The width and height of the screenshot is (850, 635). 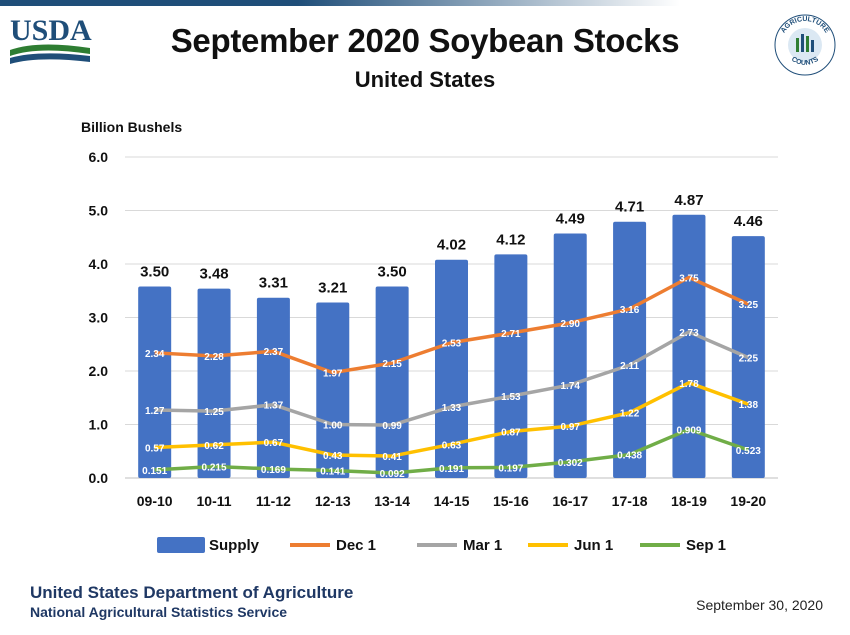 I want to click on bar-value-label: 4.12, so click(x=510, y=239).